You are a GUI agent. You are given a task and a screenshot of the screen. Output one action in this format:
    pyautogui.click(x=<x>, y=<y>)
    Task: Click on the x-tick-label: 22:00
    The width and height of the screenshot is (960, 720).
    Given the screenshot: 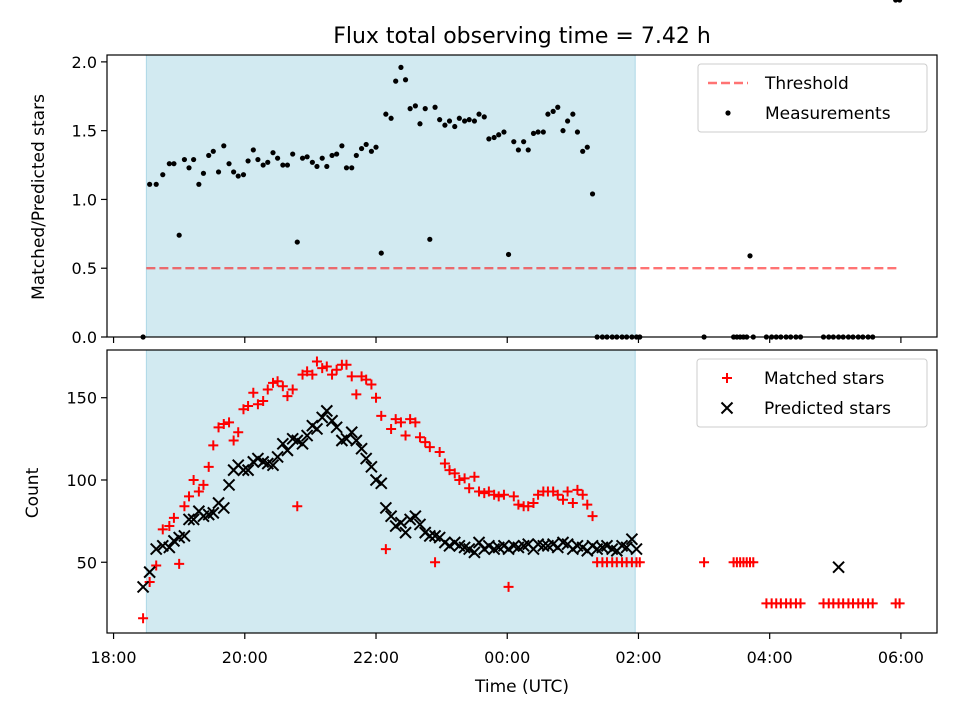 What is the action you would take?
    pyautogui.click(x=376, y=657)
    